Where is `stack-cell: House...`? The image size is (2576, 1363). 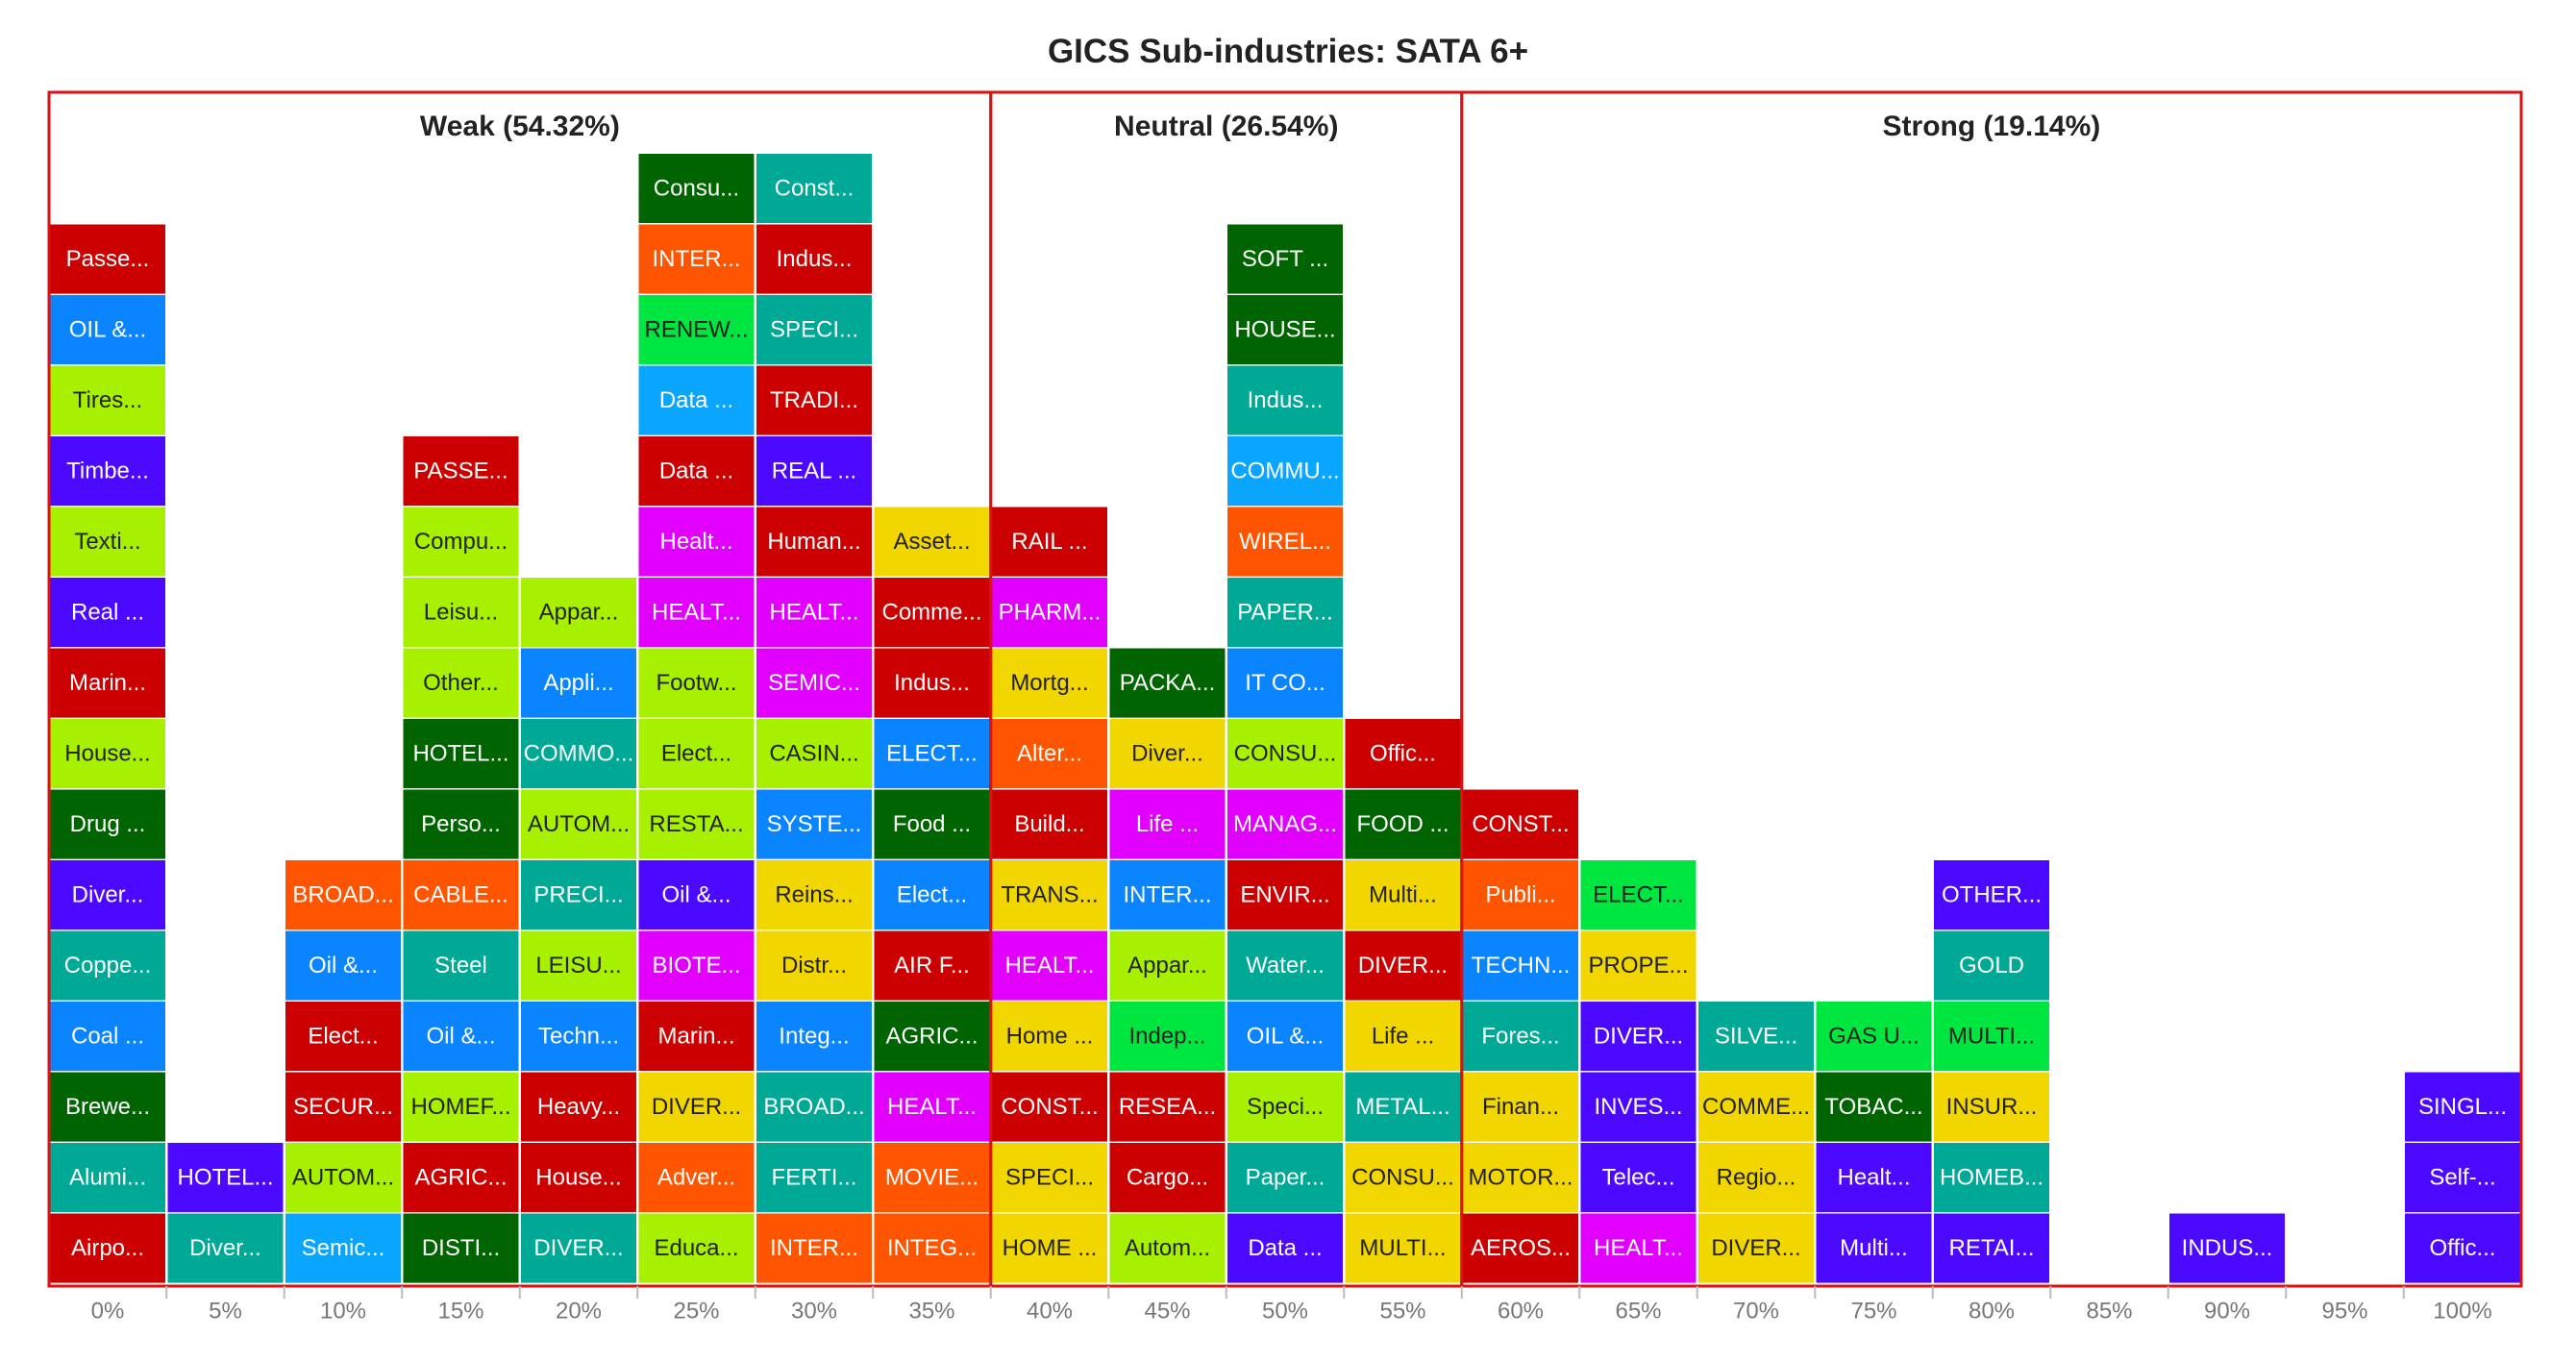
stack-cell: House... is located at coordinates (578, 1178).